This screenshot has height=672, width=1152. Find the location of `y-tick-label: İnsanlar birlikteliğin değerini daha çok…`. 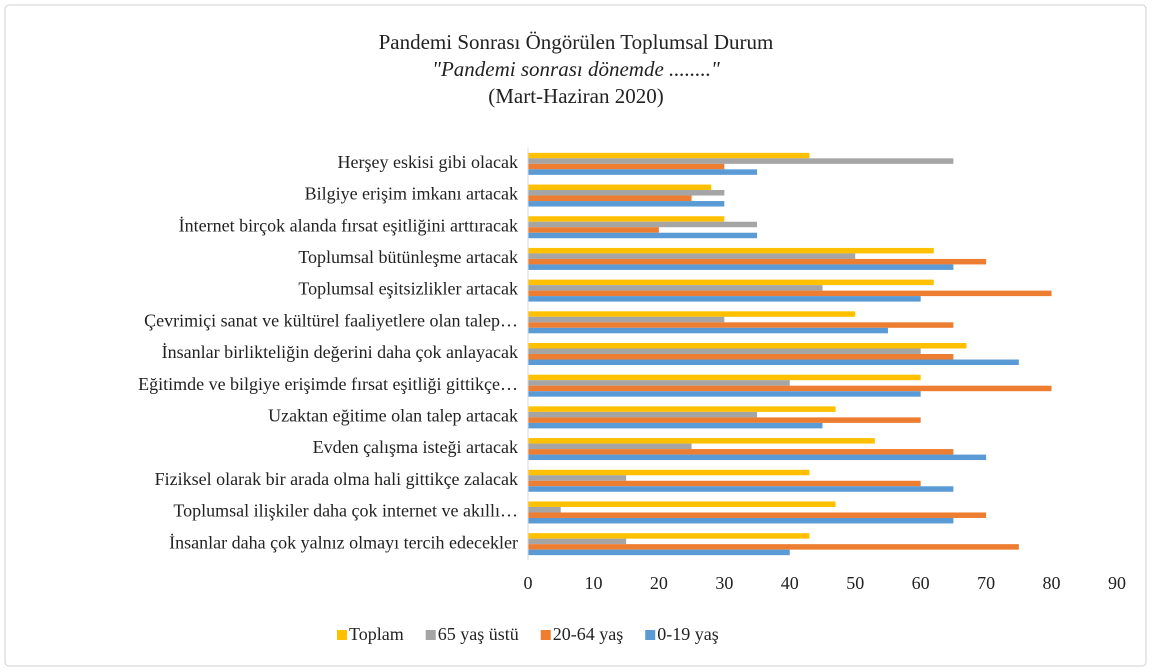

y-tick-label: İnsanlar birlikteliğin değerini daha çok… is located at coordinates (340, 352).